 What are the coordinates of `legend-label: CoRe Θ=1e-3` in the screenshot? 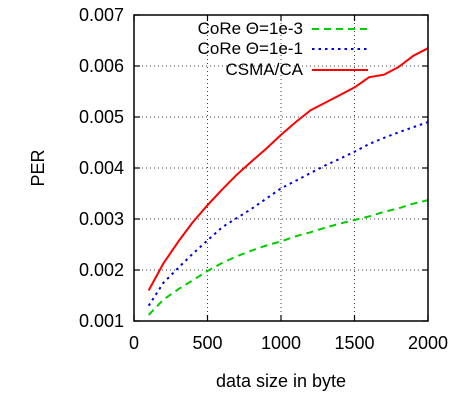 It's located at (250, 28).